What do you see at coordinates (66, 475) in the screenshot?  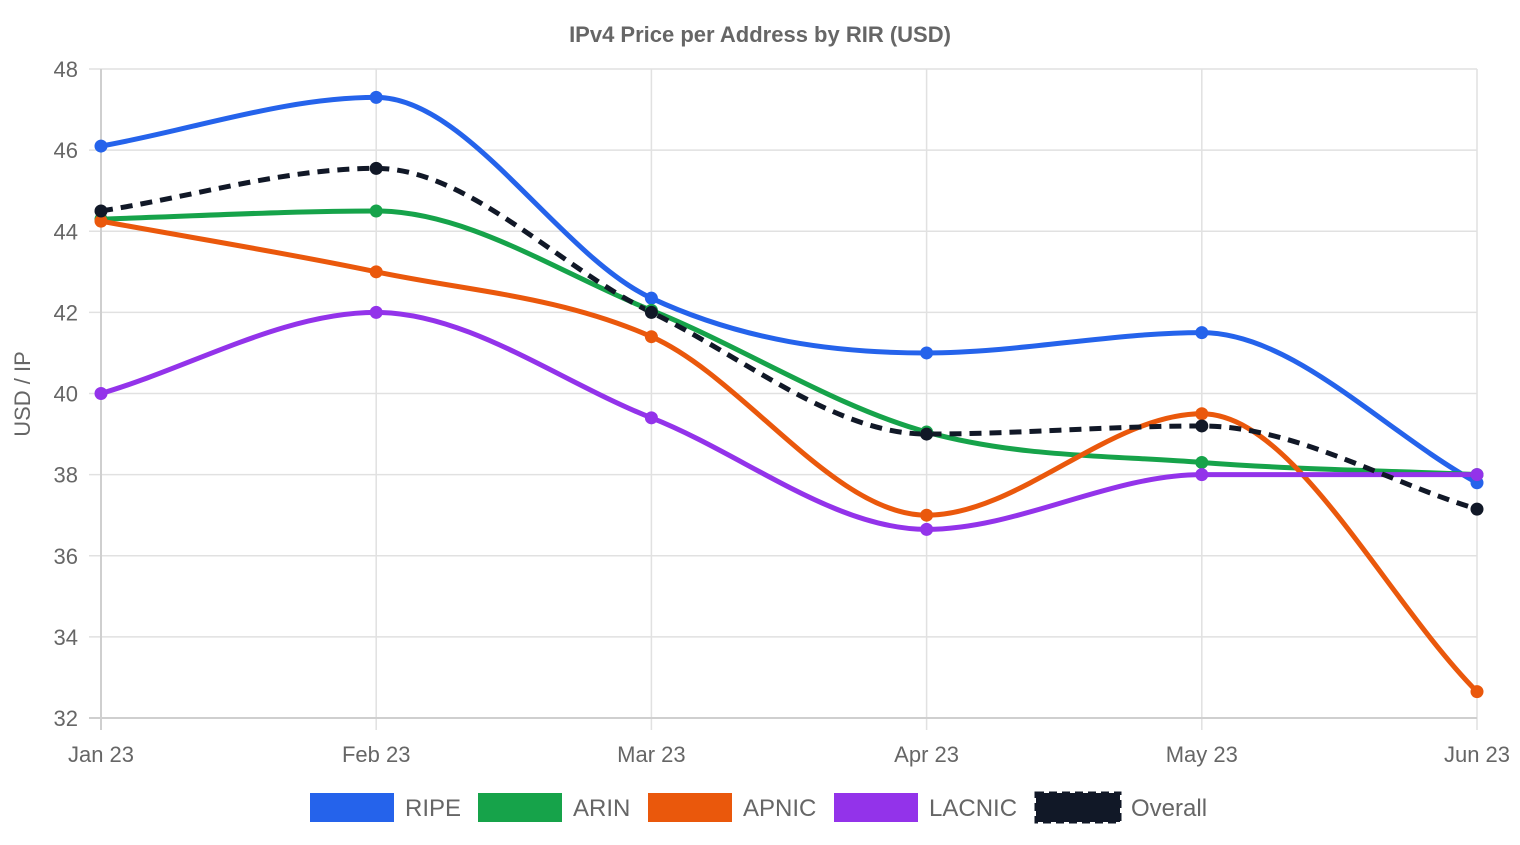 I see `y-tick-label: 38` at bounding box center [66, 475].